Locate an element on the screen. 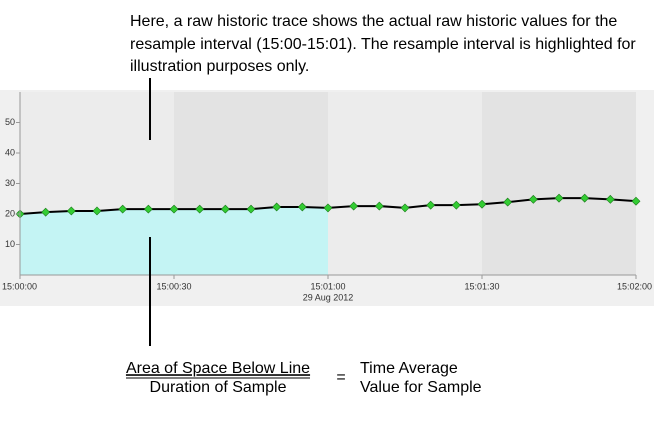  formula-equals: = is located at coordinates (340, 377).